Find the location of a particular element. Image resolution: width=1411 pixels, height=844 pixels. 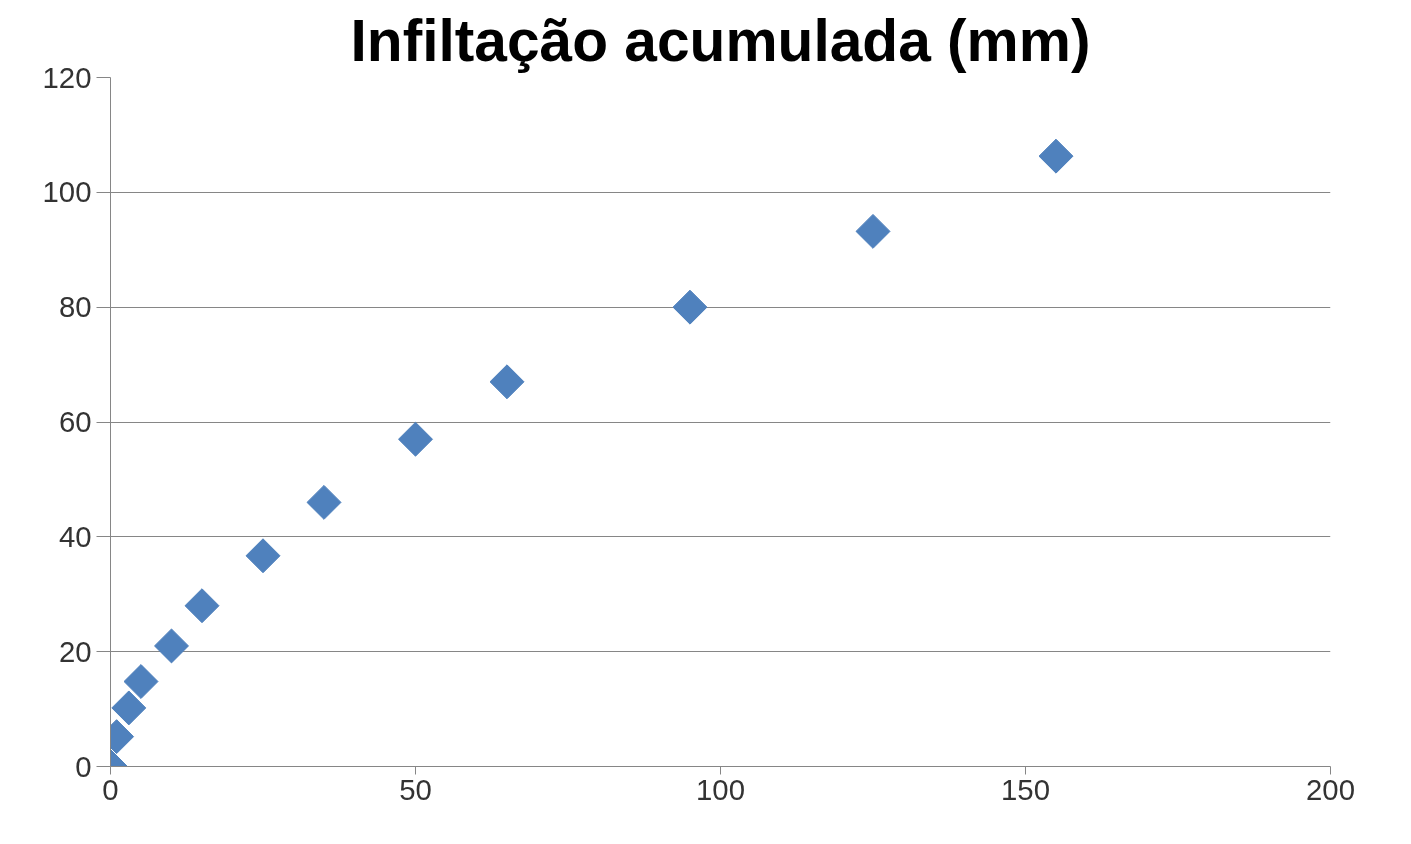

y-tick-label: 40 is located at coordinates (75, 536).